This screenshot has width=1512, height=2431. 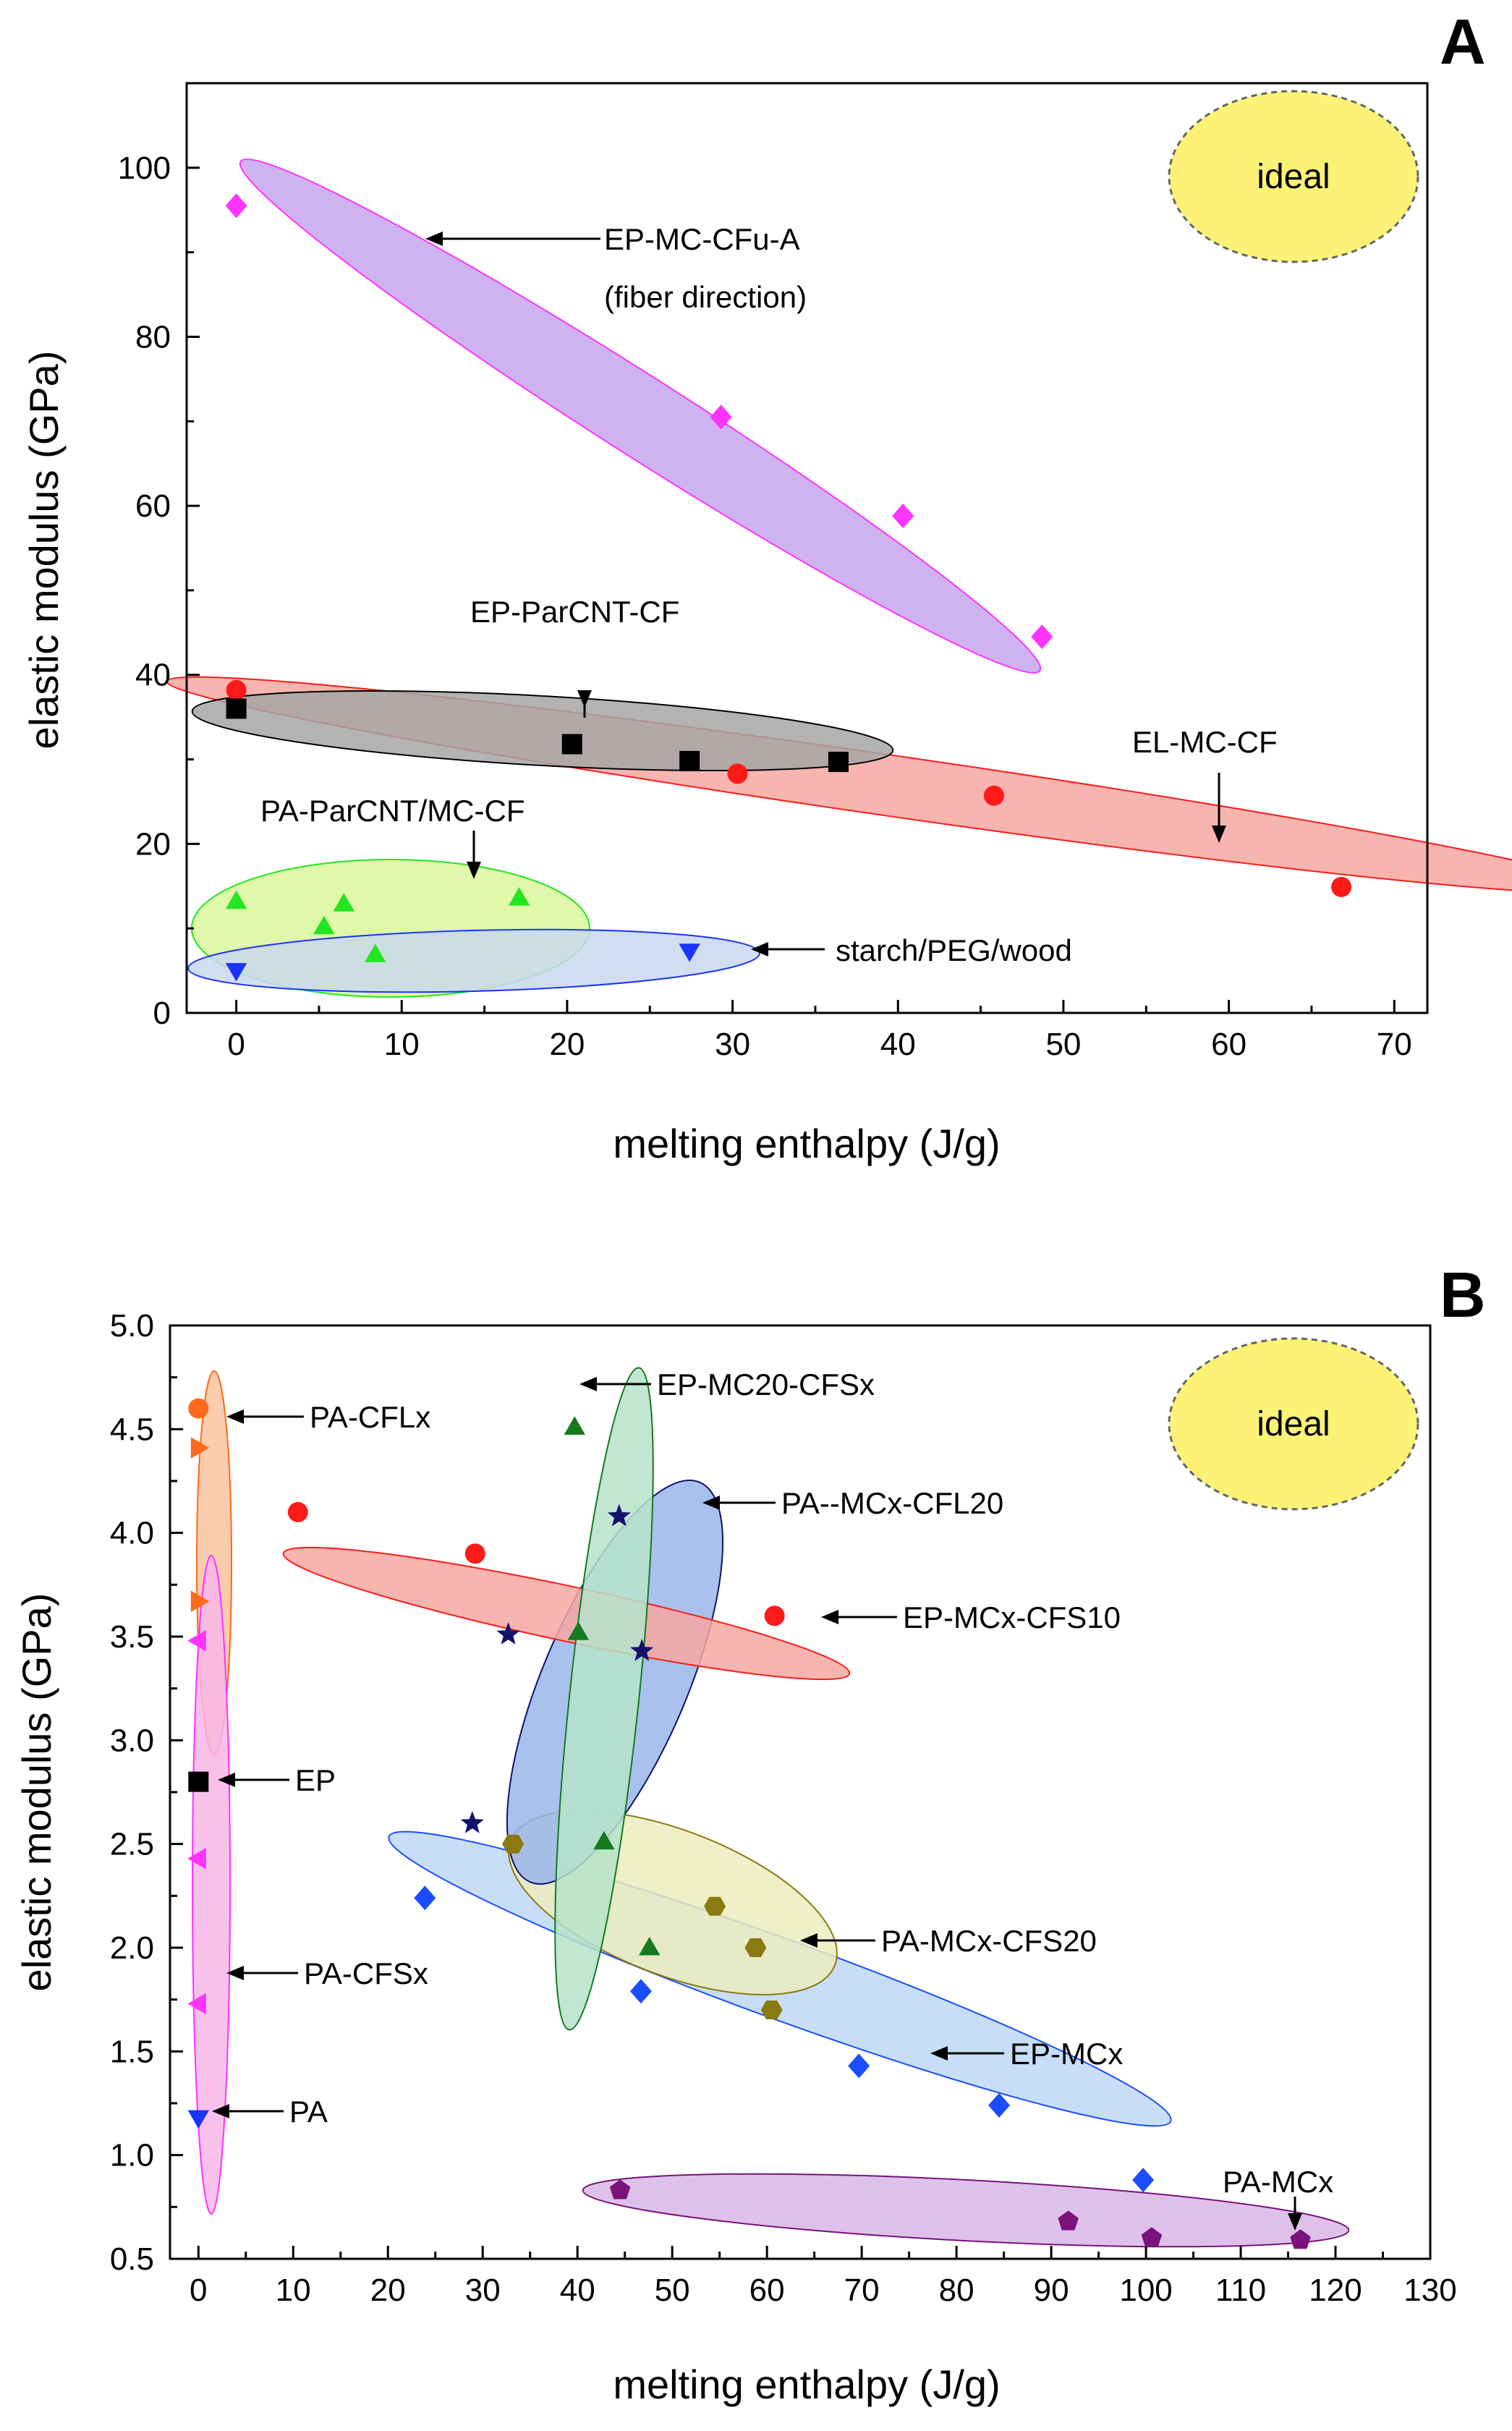 What do you see at coordinates (1145, 2290) in the screenshot?
I see `x-tick-label: 100` at bounding box center [1145, 2290].